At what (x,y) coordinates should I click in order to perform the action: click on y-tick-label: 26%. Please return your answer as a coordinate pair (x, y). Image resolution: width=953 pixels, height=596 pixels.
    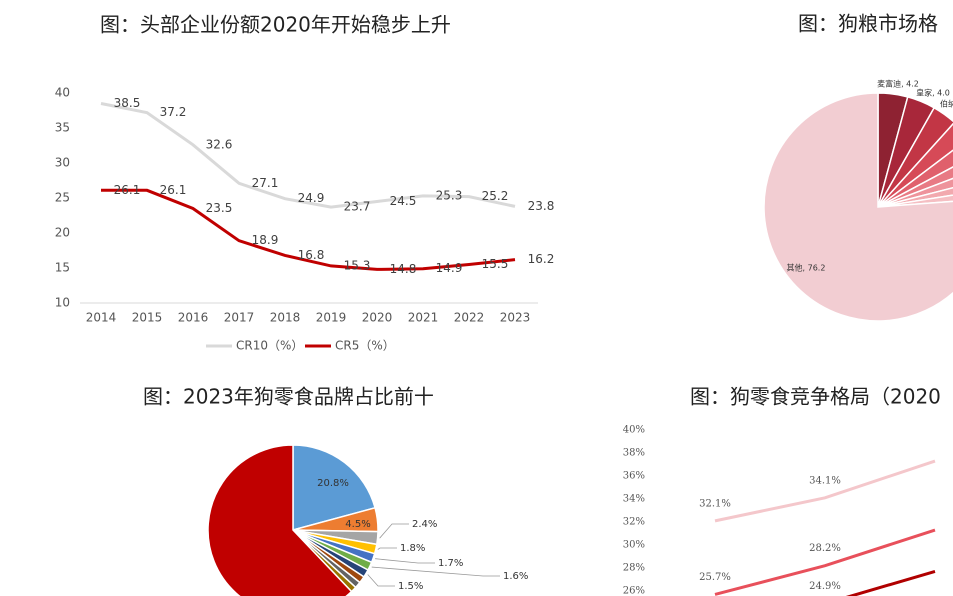
    Looking at the image, I should click on (634, 591).